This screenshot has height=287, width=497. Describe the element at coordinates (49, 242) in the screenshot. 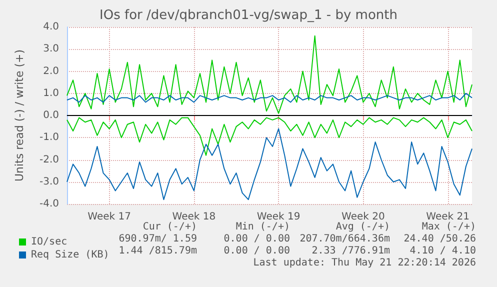

I see `legend-label: IO/sec` at that location.